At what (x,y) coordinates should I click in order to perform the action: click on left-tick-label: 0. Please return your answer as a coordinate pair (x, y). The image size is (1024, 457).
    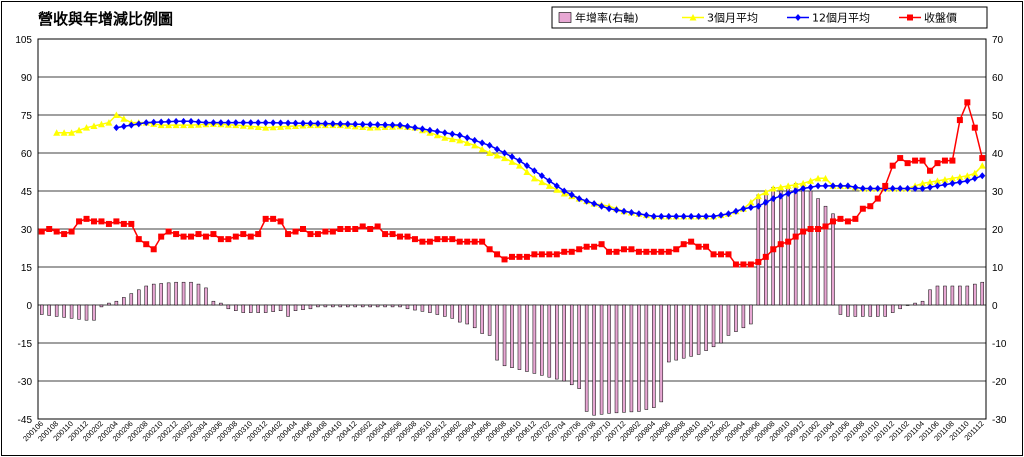
    Looking at the image, I should click on (29, 306).